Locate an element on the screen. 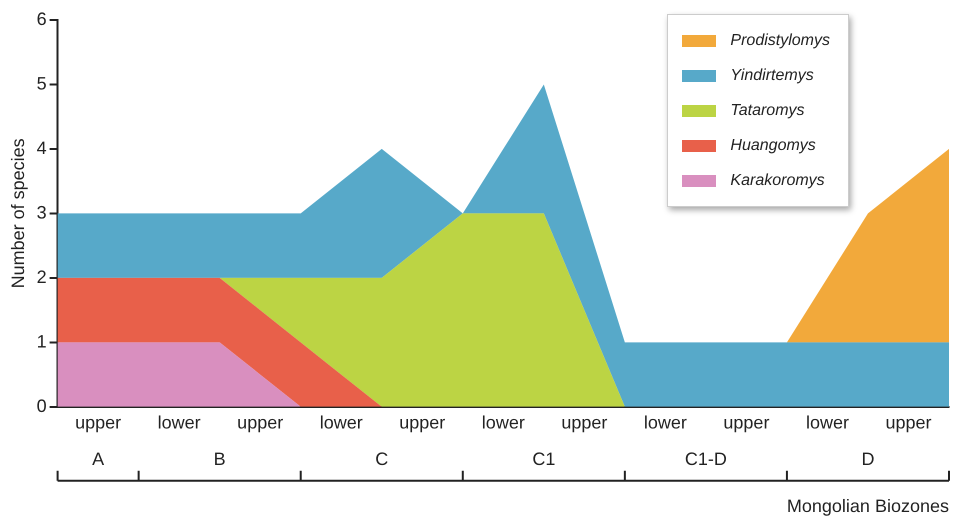 Image resolution: width=979 pixels, height=526 pixels. text: D is located at coordinates (867, 458).